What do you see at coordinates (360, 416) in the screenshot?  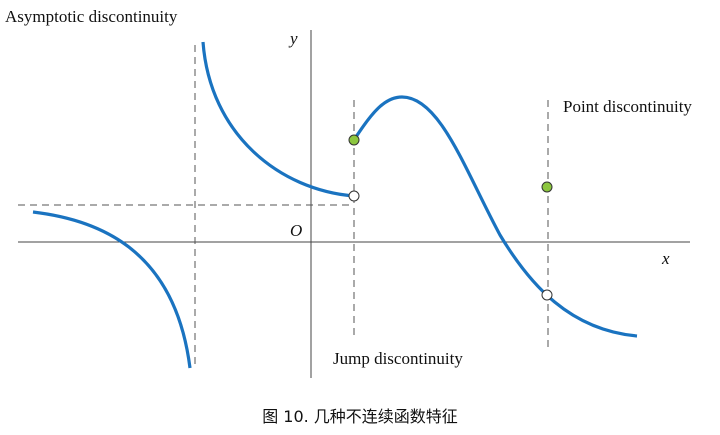 I see `caption: 图 10. 几种不连续函数特征` at bounding box center [360, 416].